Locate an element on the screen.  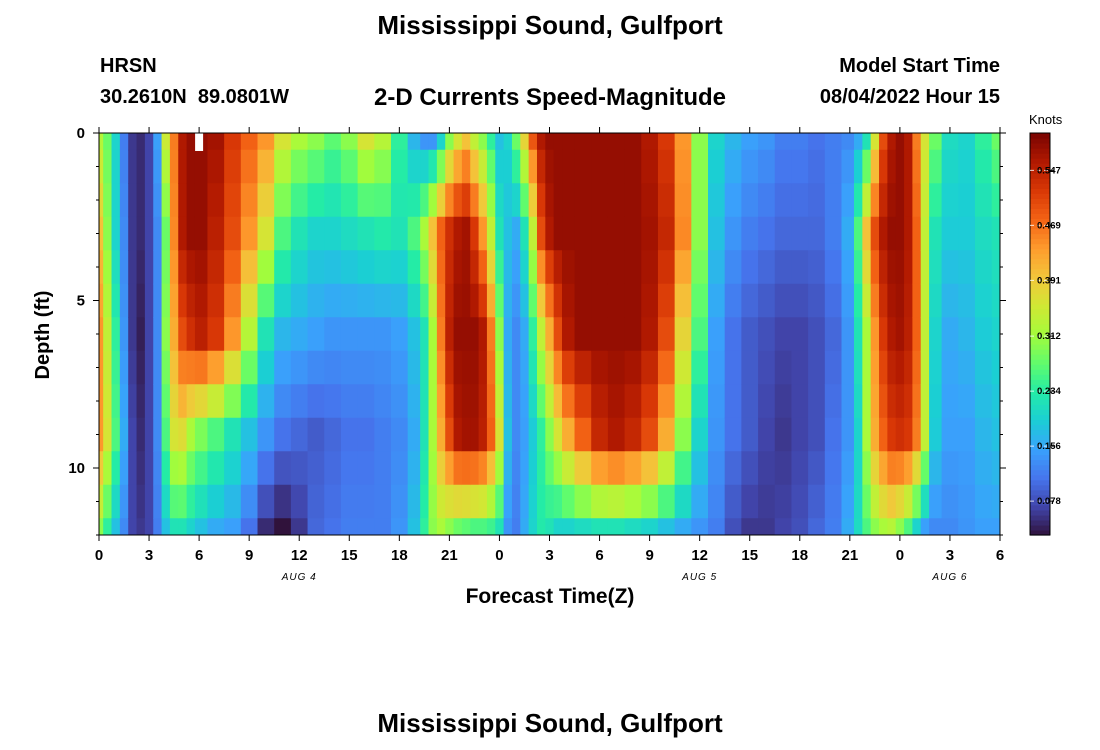
x-tick-label: 6 is located at coordinates (599, 555).